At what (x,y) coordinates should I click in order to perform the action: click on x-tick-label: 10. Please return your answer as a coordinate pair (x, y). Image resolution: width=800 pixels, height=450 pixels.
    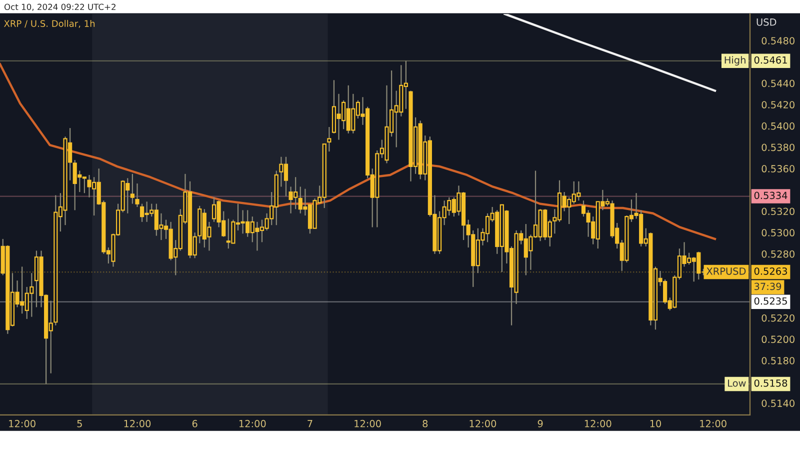
    Looking at the image, I should click on (656, 424).